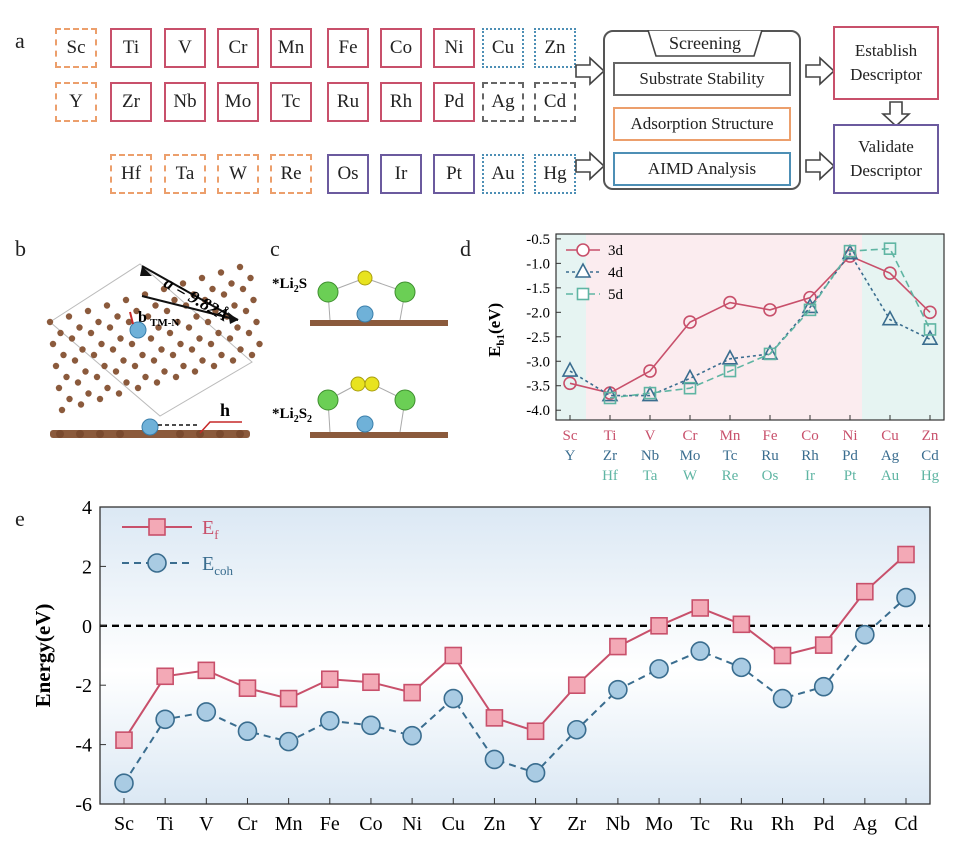 This screenshot has height=854, width=974. What do you see at coordinates (496, 330) in the screenshot?
I see `y-axis-label: Eb1(eV)` at bounding box center [496, 330].